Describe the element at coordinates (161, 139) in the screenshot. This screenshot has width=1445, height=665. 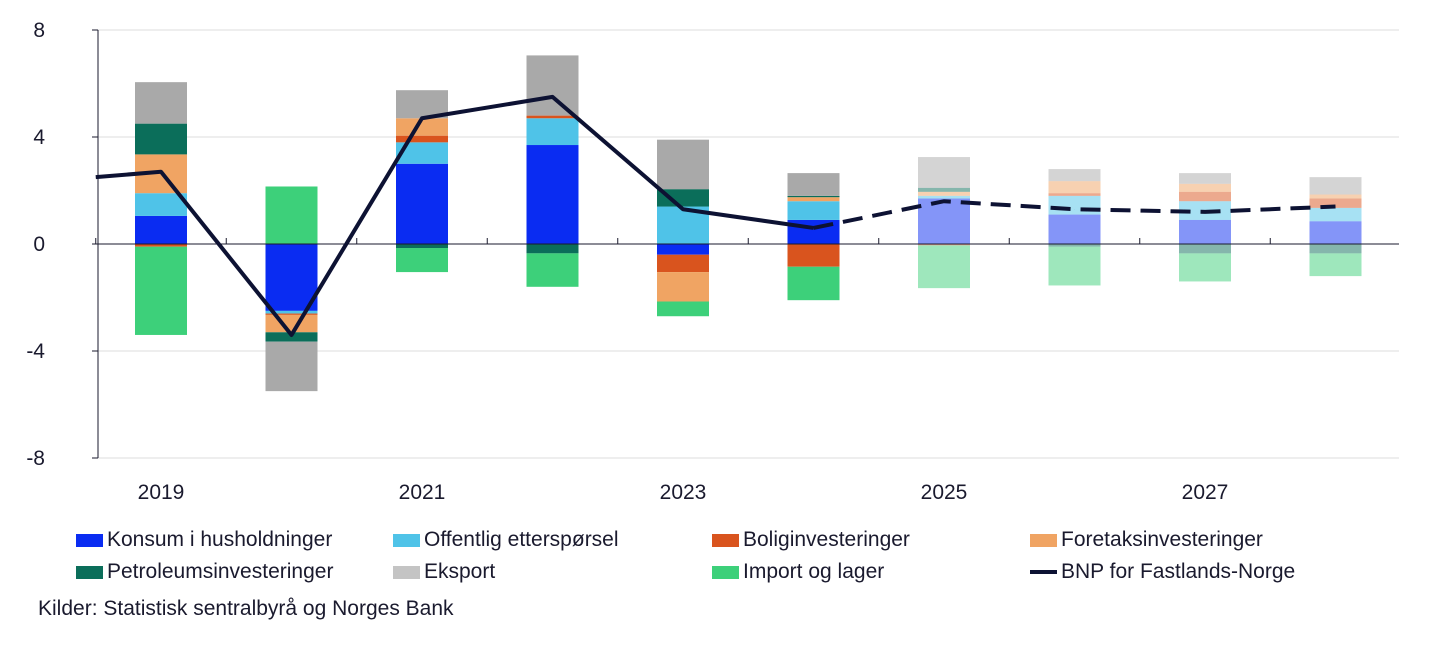
I see `bar-2019-s4` at that location.